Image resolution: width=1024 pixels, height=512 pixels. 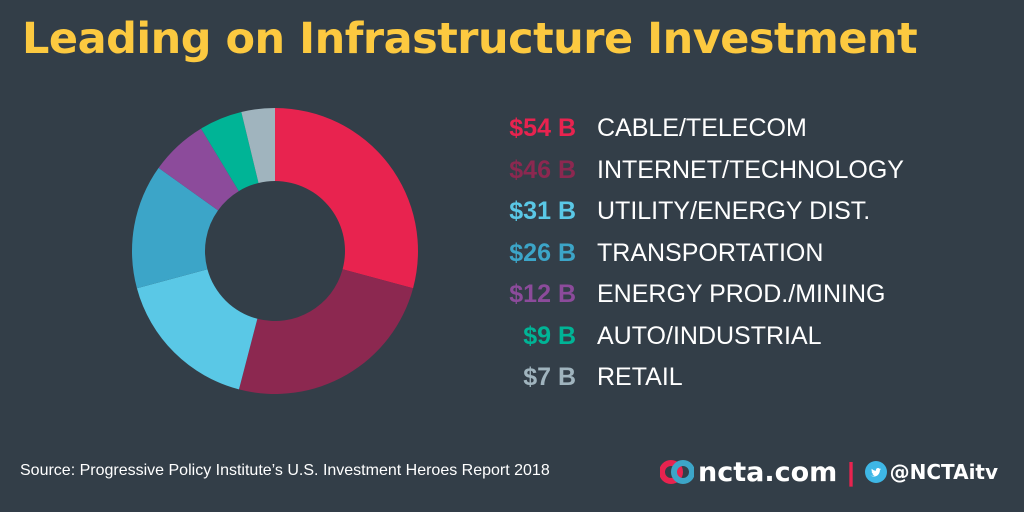 I want to click on donut-slice-auto-industrial, so click(x=230, y=152).